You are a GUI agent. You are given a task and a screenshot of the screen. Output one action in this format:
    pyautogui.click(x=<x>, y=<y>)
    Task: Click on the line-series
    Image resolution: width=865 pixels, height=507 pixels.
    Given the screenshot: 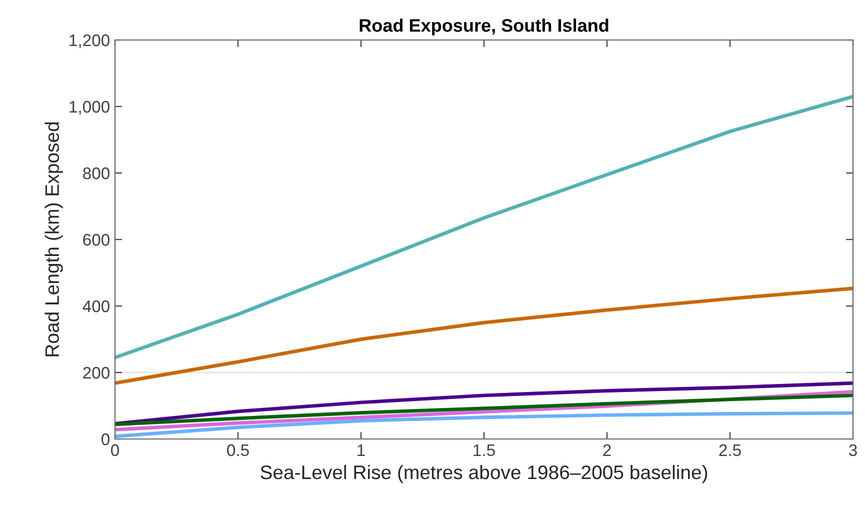 What is the action you would take?
    pyautogui.click(x=484, y=403)
    